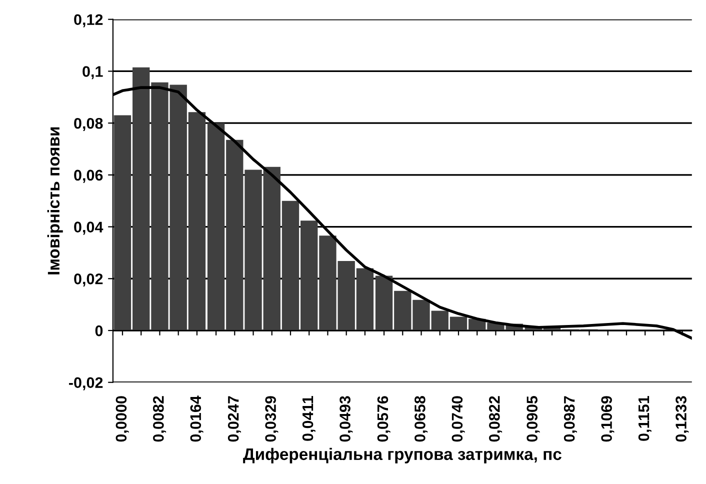  I want to click on x-axis-title: Диференціальна групова затримка, пс, so click(402, 456).